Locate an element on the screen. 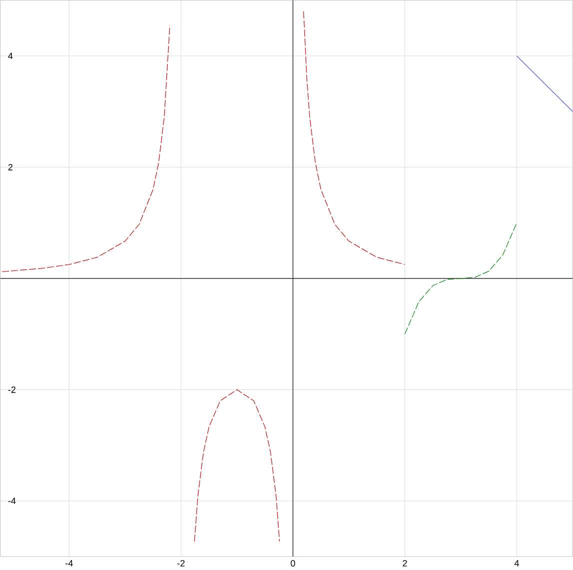  y-tick-label: -2 is located at coordinates (12, 389).